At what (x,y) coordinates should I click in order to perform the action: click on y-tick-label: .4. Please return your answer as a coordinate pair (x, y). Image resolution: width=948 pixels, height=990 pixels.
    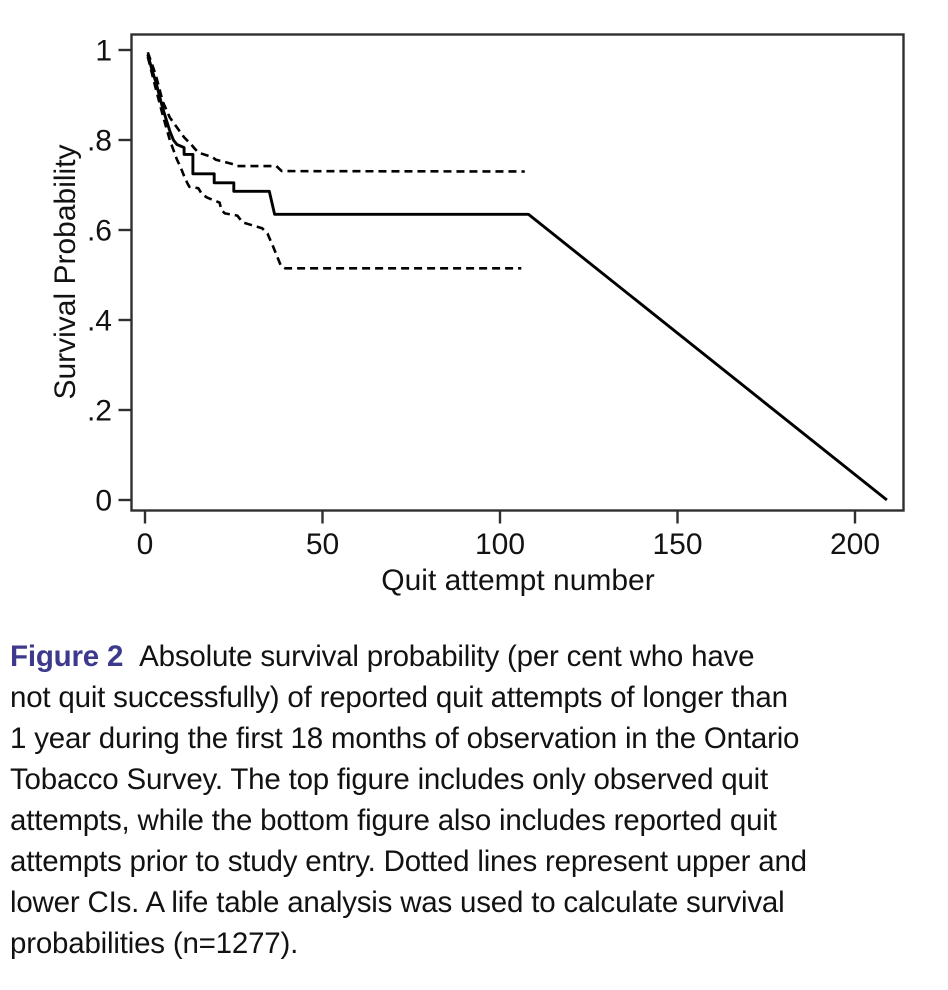
    Looking at the image, I should click on (99, 321).